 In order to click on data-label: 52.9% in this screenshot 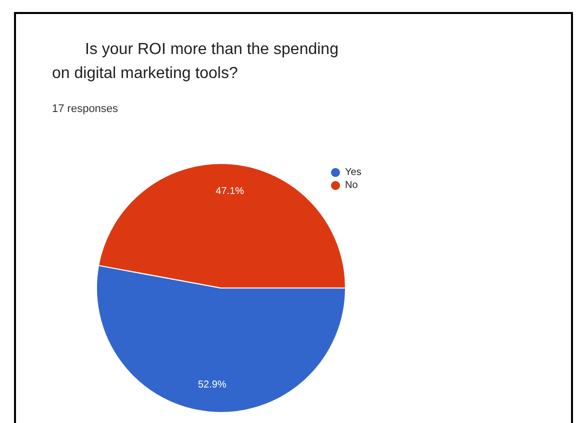, I will do `click(212, 384)`.